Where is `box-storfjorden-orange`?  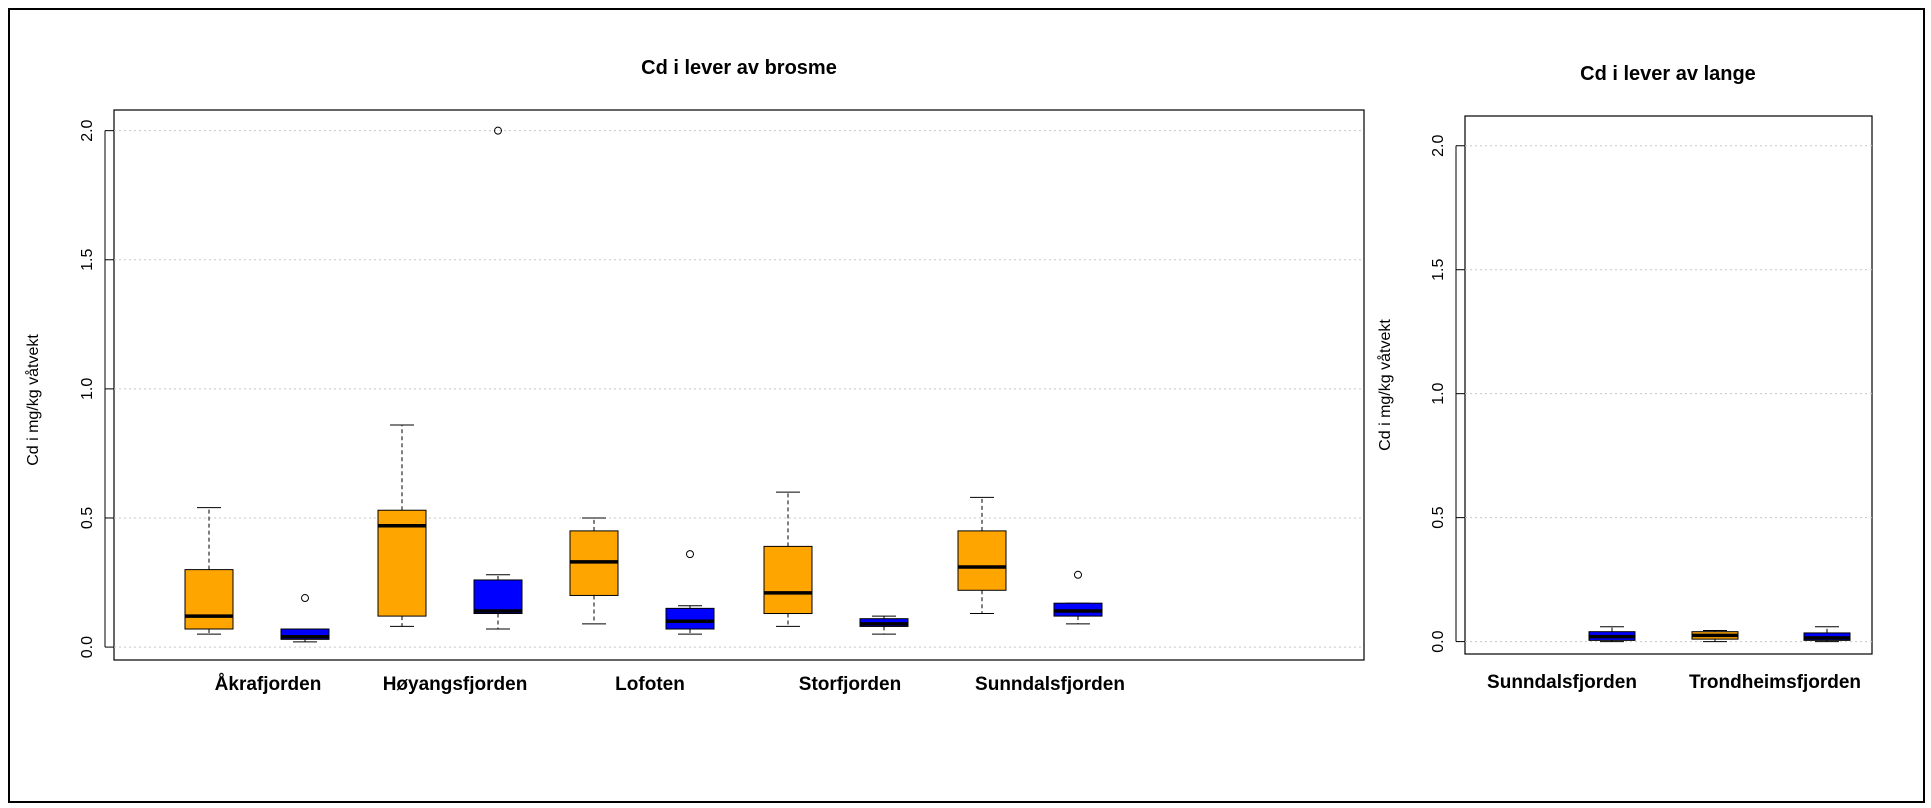
box-storfjorden-orange is located at coordinates (788, 559).